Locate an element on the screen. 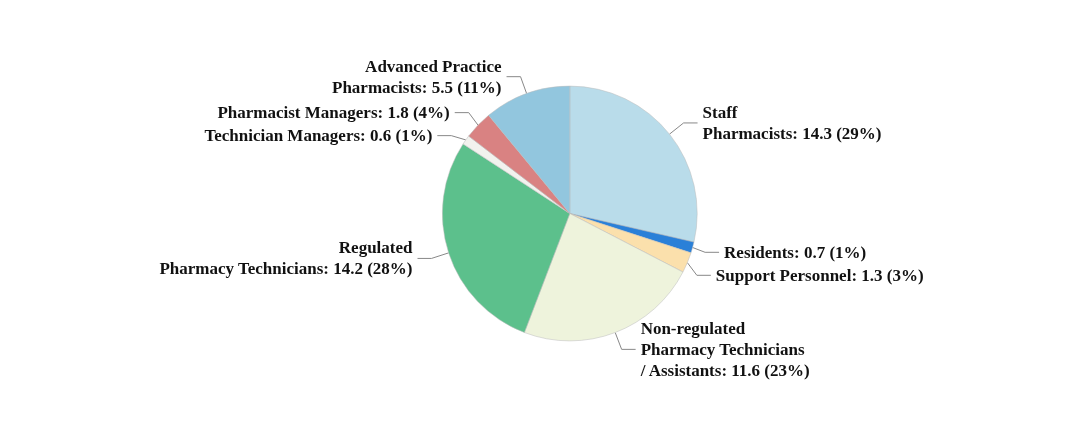 Image resolution: width=1076 pixels, height=427 pixels. slice-label: Pharmacist Managers: 1.8 (4%) is located at coordinates (333, 113).